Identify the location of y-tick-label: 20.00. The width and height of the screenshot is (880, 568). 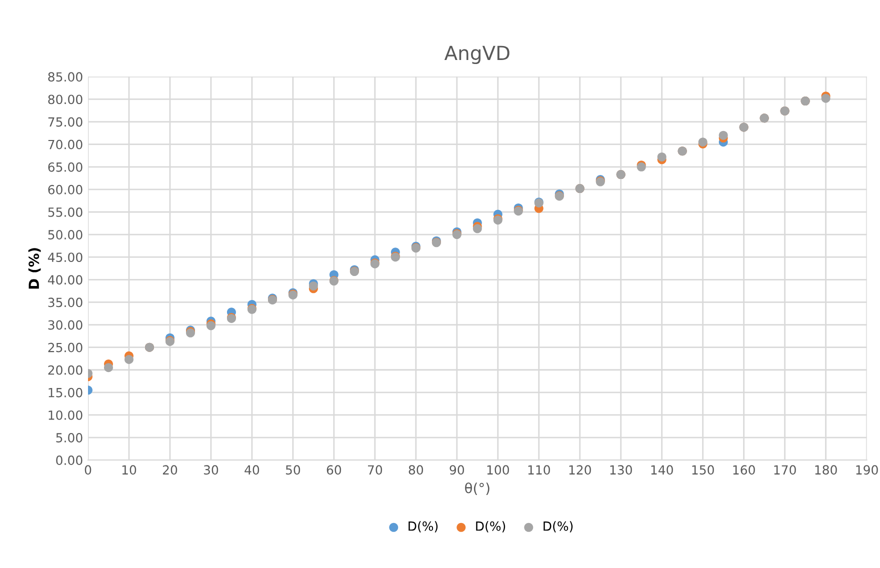
(65, 370).